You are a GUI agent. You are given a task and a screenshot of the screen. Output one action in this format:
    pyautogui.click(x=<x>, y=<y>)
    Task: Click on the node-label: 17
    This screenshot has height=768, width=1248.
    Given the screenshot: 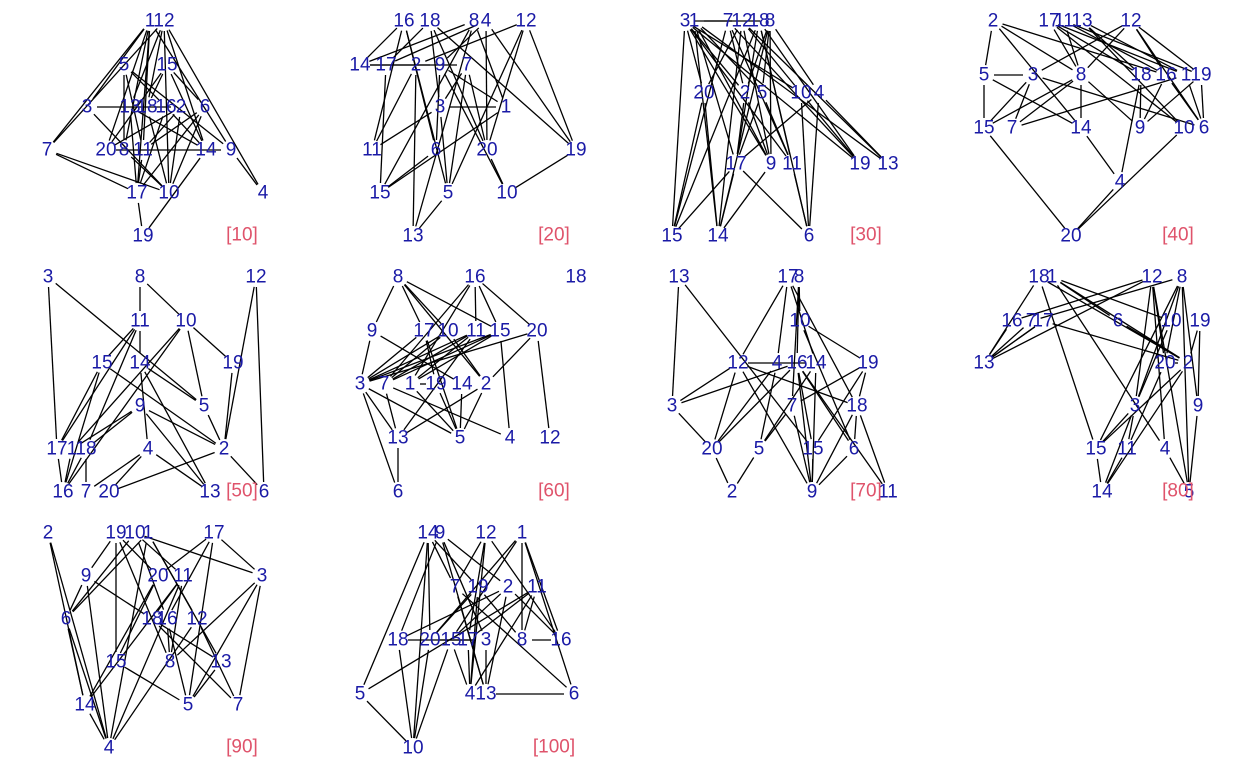 What is the action you would take?
    pyautogui.click(x=735, y=164)
    